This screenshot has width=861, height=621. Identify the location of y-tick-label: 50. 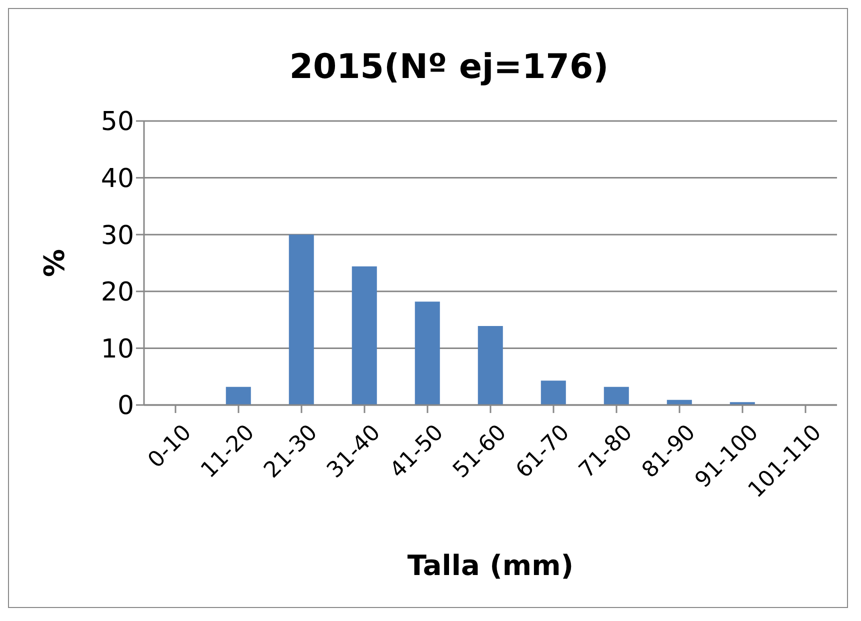
(117, 122).